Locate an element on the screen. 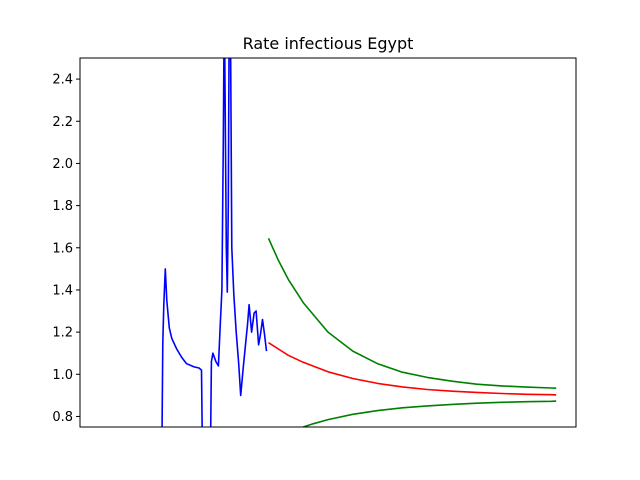 The height and width of the screenshot is (480, 640). chart-title: Rate infectious Egypt is located at coordinates (328, 43).